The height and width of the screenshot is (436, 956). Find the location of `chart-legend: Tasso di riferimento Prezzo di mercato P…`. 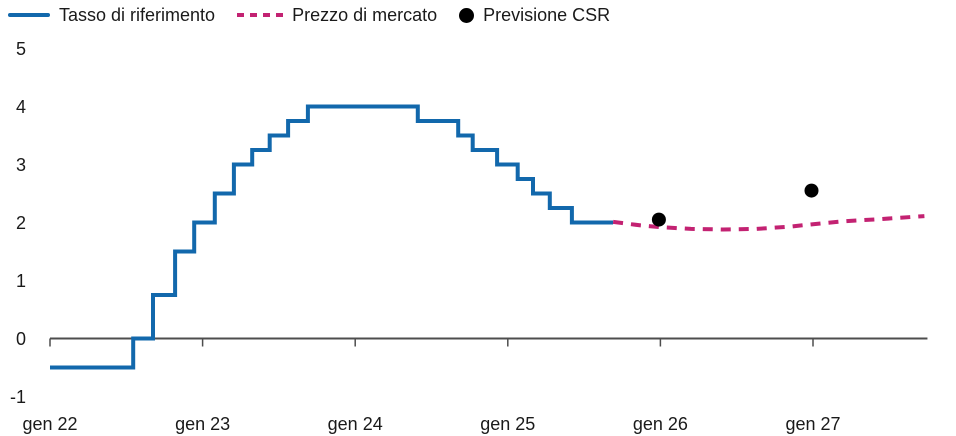

chart-legend: Tasso di riferimento Prezzo di mercato P… is located at coordinates (309, 15).